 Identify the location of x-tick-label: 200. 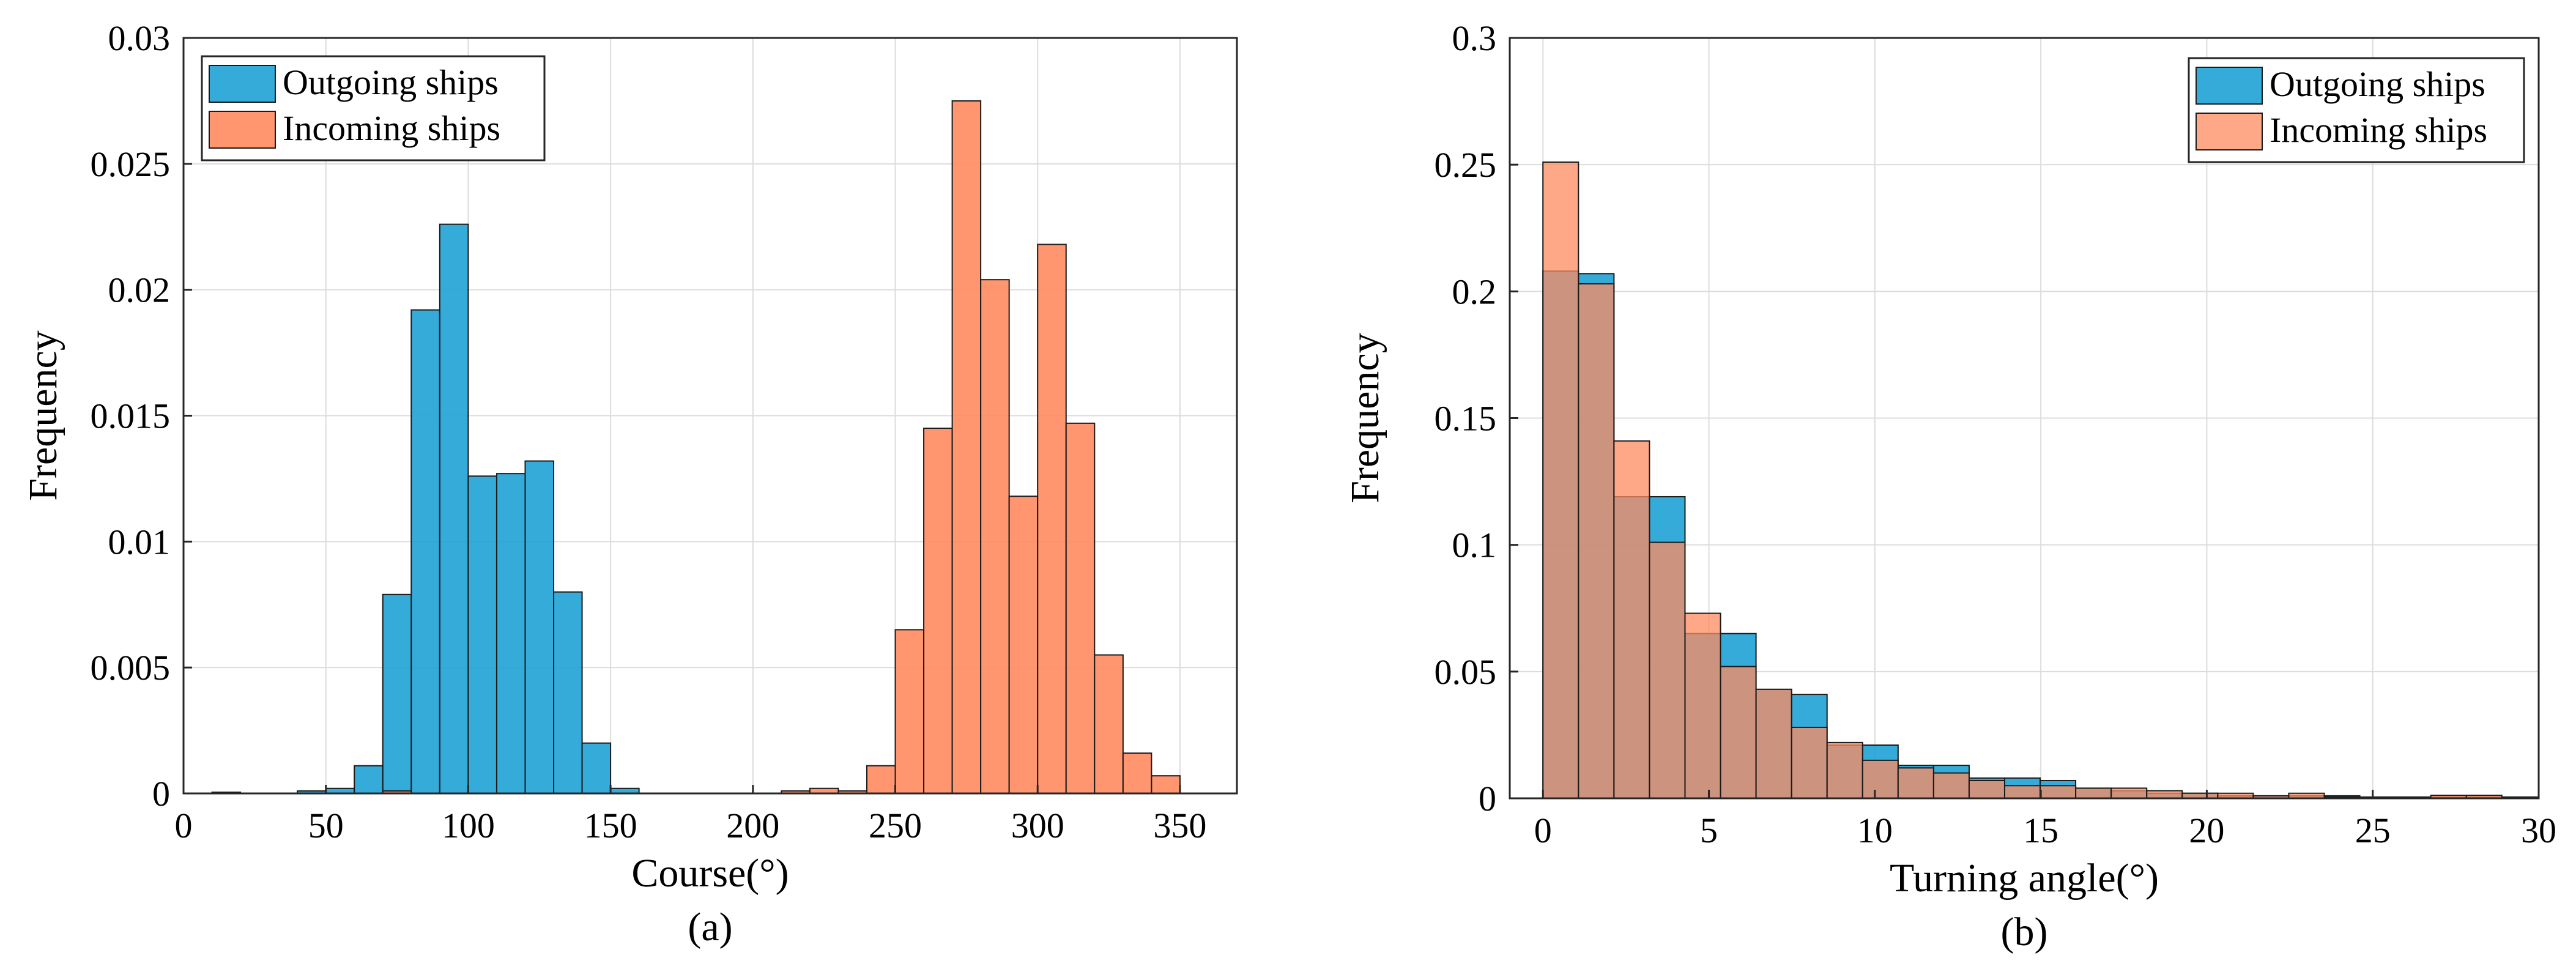
(752, 825).